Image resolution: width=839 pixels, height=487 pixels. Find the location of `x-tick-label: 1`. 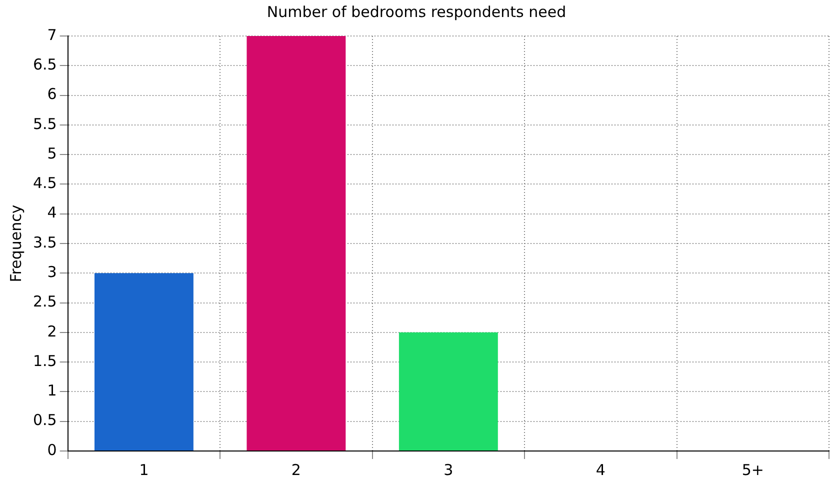

x-tick-label: 1 is located at coordinates (144, 469).